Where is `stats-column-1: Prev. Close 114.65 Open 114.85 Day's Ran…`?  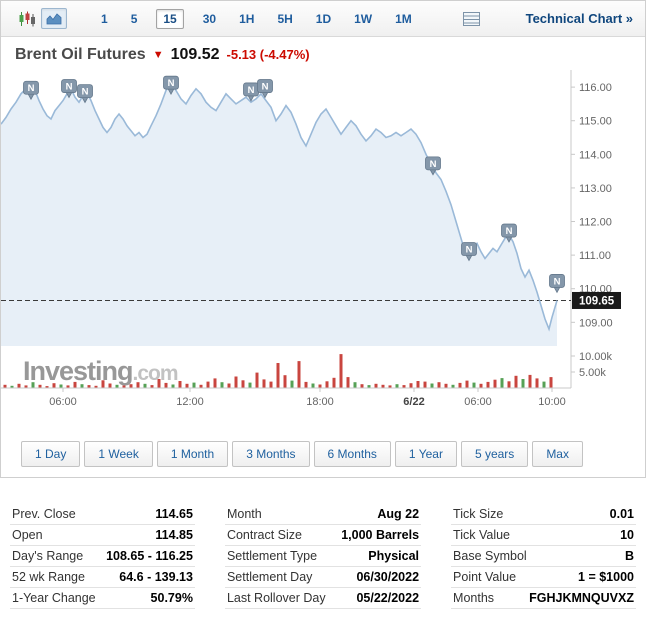
stats-column-1: Prev. Close 114.65 Open 114.85 Day's Ran… is located at coordinates (102, 556).